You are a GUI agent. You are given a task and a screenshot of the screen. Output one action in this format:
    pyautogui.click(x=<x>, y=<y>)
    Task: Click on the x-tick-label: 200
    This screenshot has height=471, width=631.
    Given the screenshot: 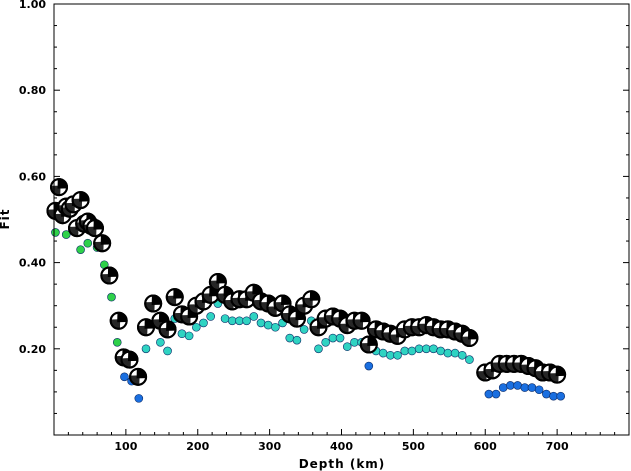 What is the action you would take?
    pyautogui.click(x=197, y=446)
    